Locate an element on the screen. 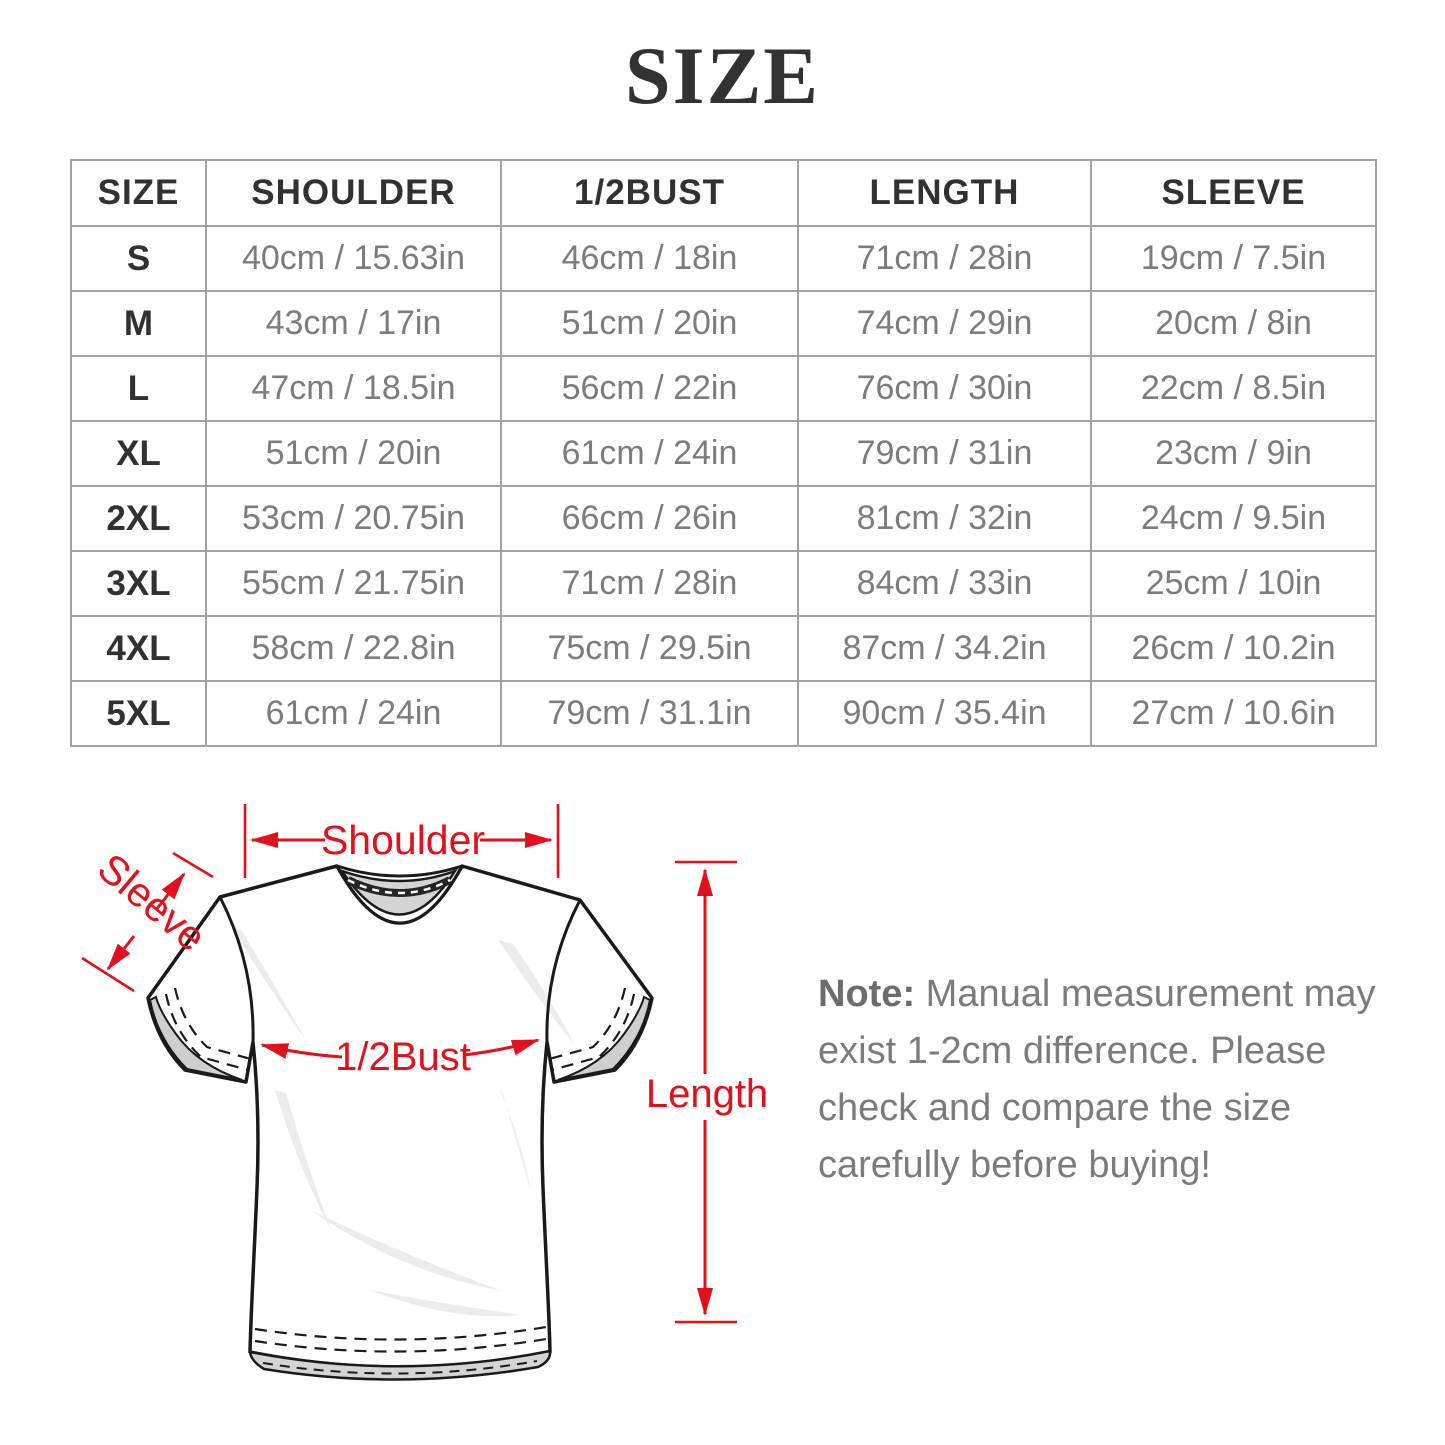 This screenshot has height=1445, width=1445. note-line: check and compare the size is located at coordinates (1055, 1108).